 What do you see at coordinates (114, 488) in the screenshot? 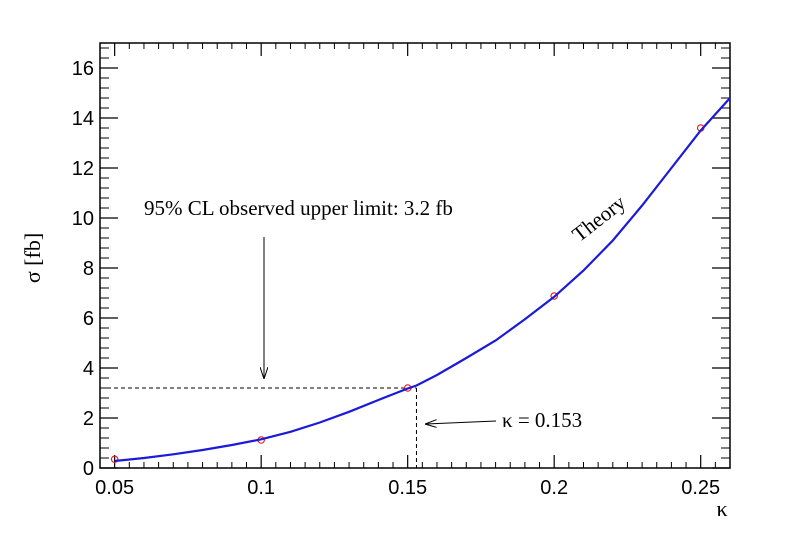
I see `x-tick-label: 0.05` at bounding box center [114, 488].